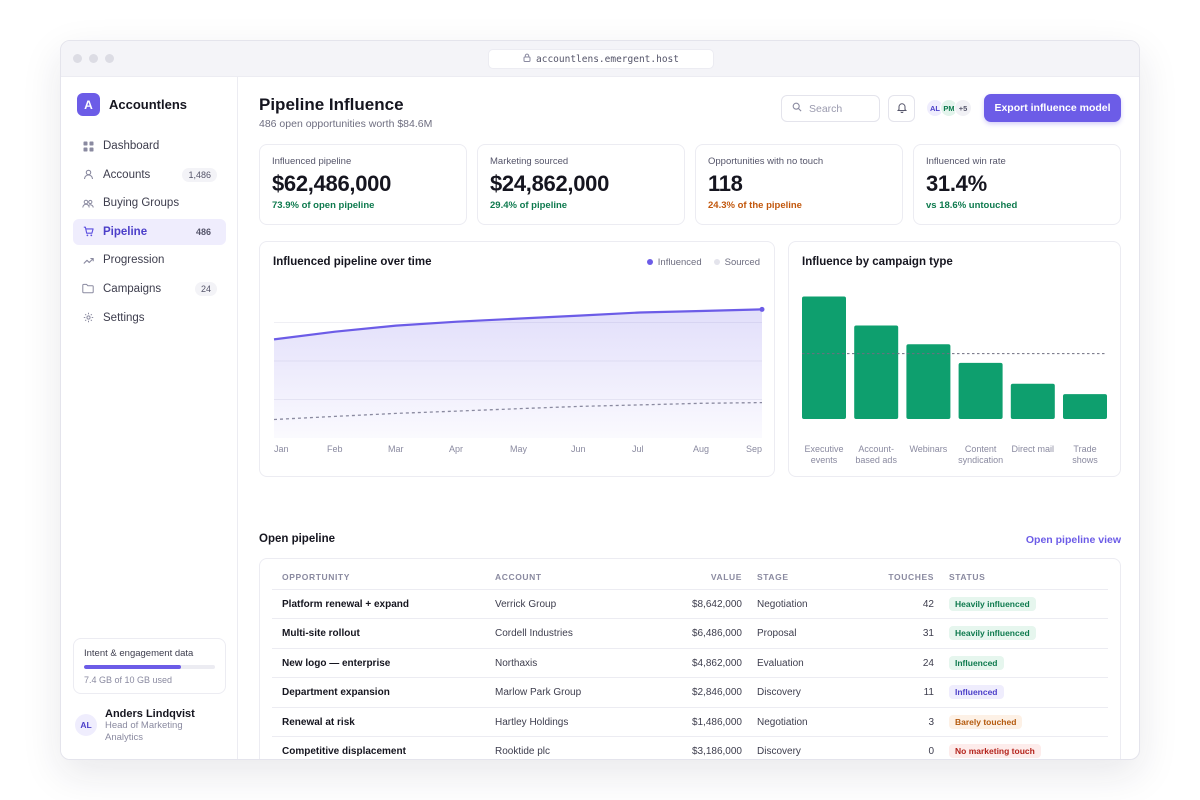 The image size is (1200, 800). Describe the element at coordinates (396, 449) in the screenshot. I see `x-tick-label: Mar` at that location.